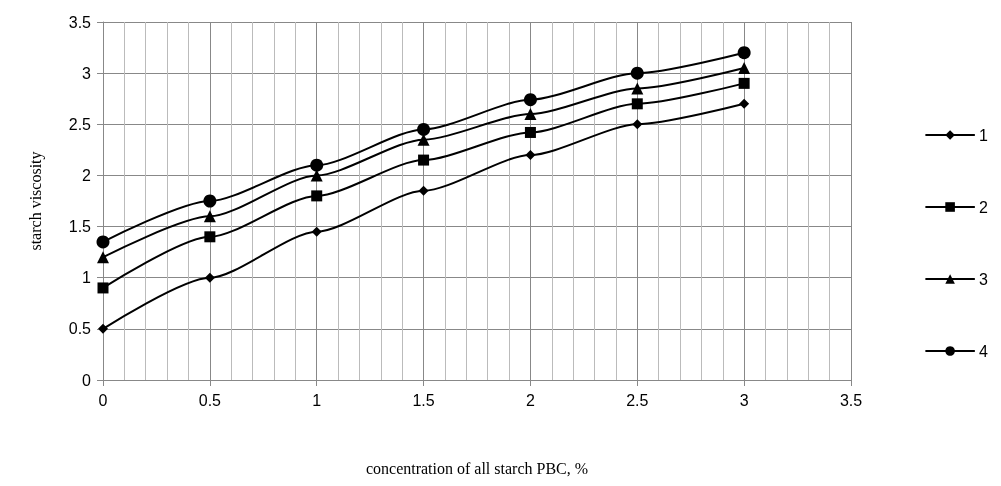 The image size is (1001, 486). Describe the element at coordinates (80, 329) in the screenshot. I see `y-tick-label: 0.5` at that location.